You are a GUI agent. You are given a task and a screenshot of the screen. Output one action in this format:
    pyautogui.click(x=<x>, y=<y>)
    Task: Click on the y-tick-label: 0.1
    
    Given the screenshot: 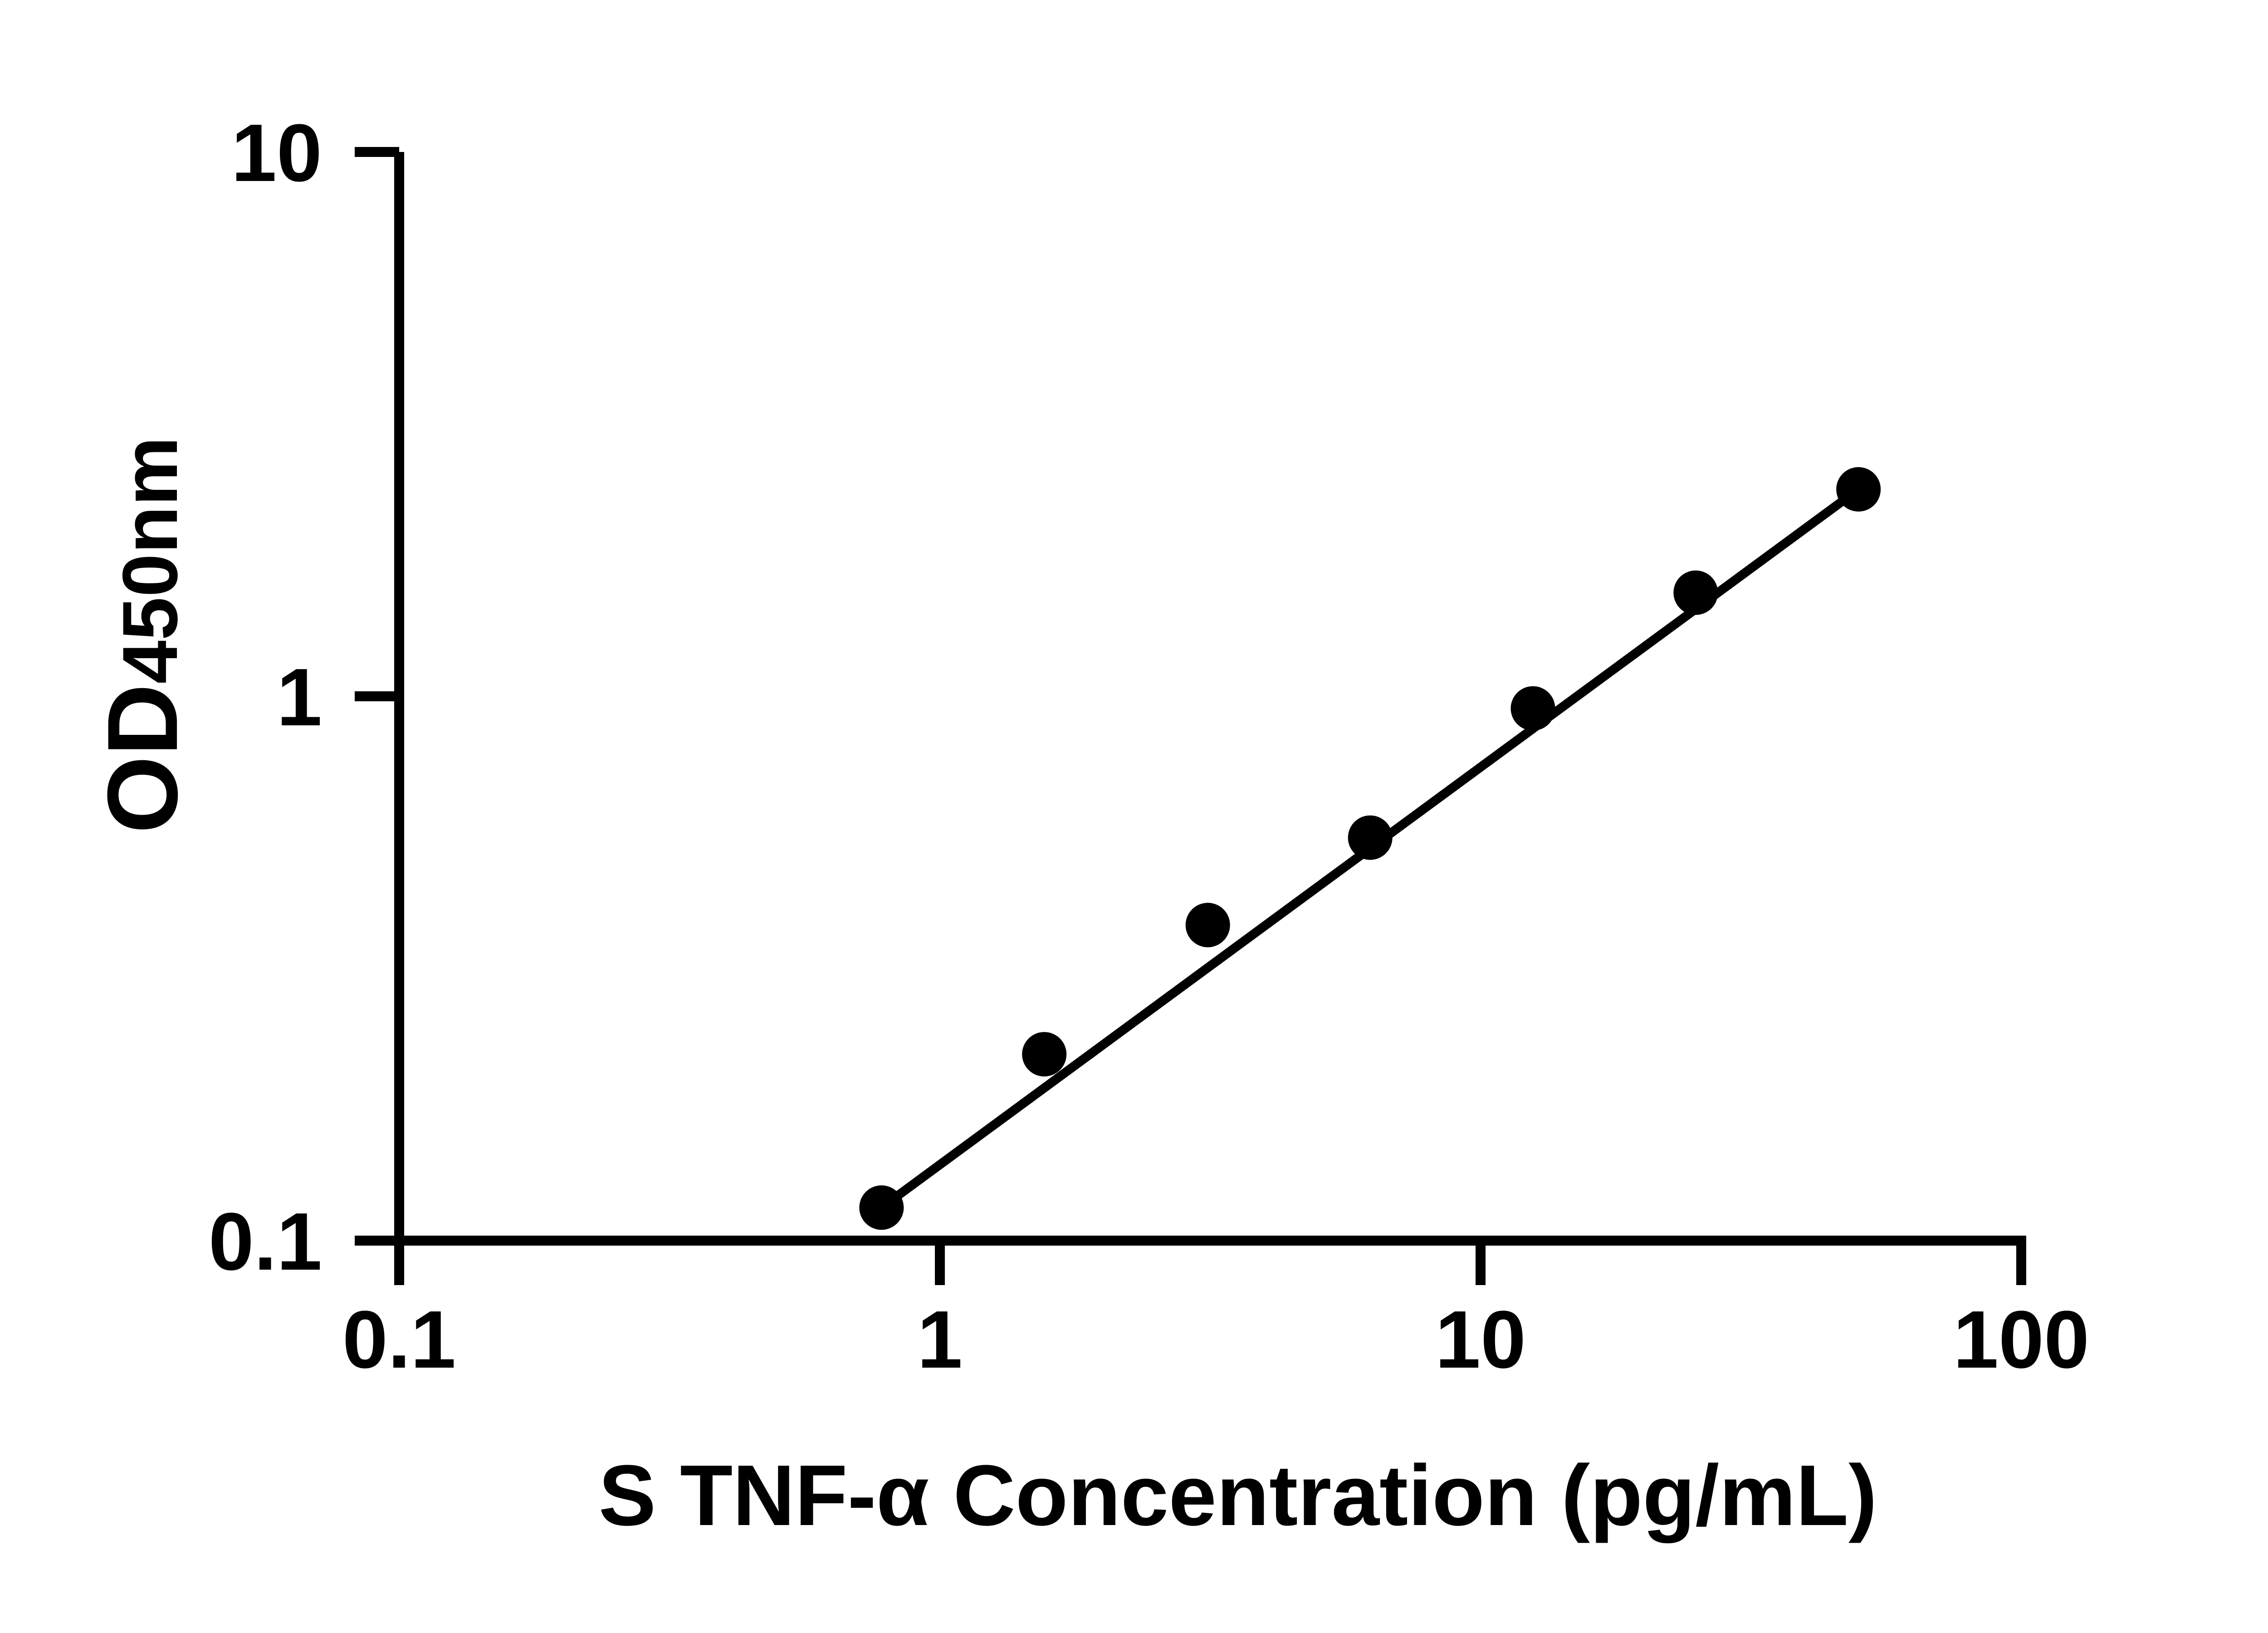 What is the action you would take?
    pyautogui.click(x=265, y=1241)
    